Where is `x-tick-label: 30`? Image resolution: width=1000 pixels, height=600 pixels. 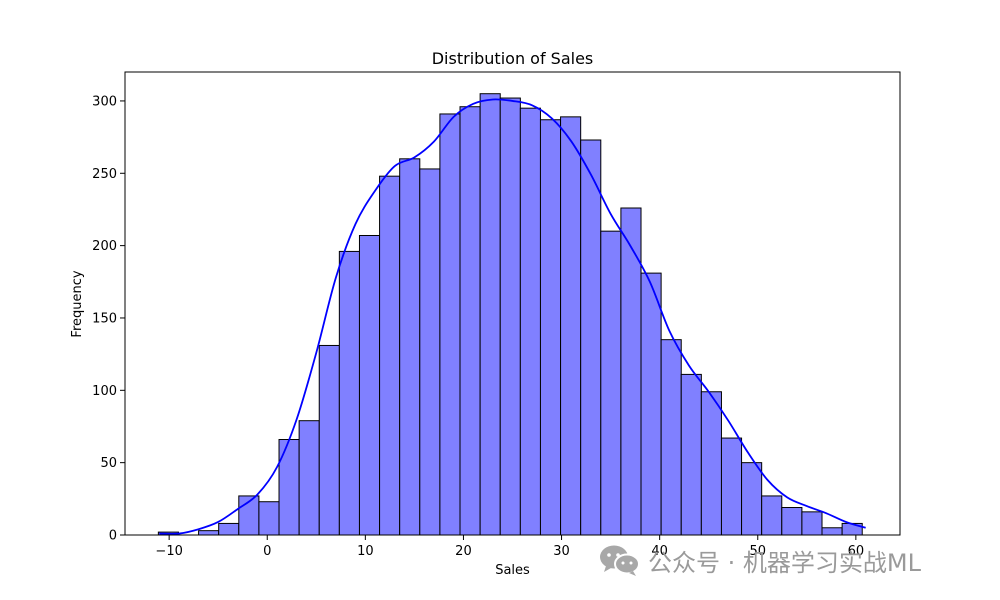 x-tick-label: 30 is located at coordinates (561, 551).